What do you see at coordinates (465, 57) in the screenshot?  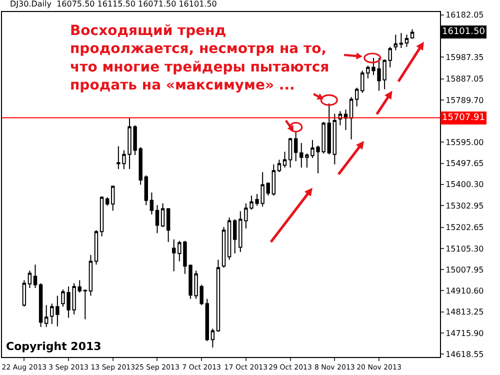 I see `y-tick-label: 15987.35` at bounding box center [465, 57].